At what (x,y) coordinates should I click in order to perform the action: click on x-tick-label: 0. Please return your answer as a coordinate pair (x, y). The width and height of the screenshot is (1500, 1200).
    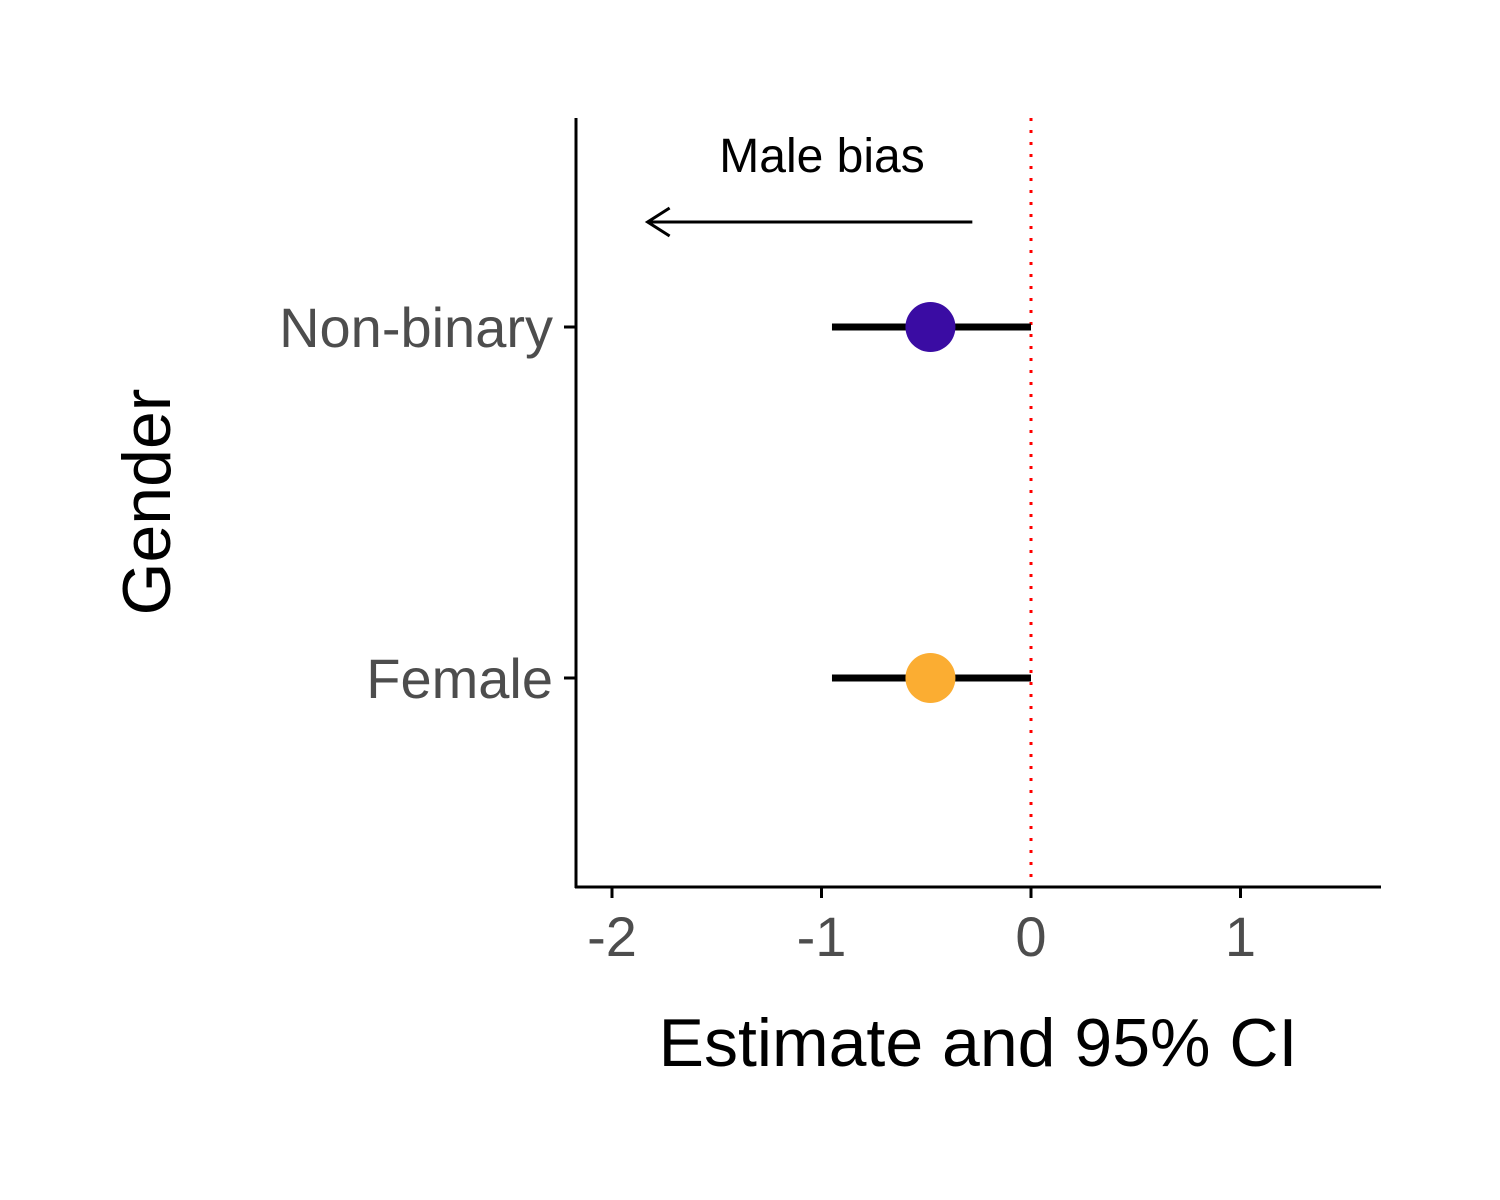
    Looking at the image, I should click on (1030, 936).